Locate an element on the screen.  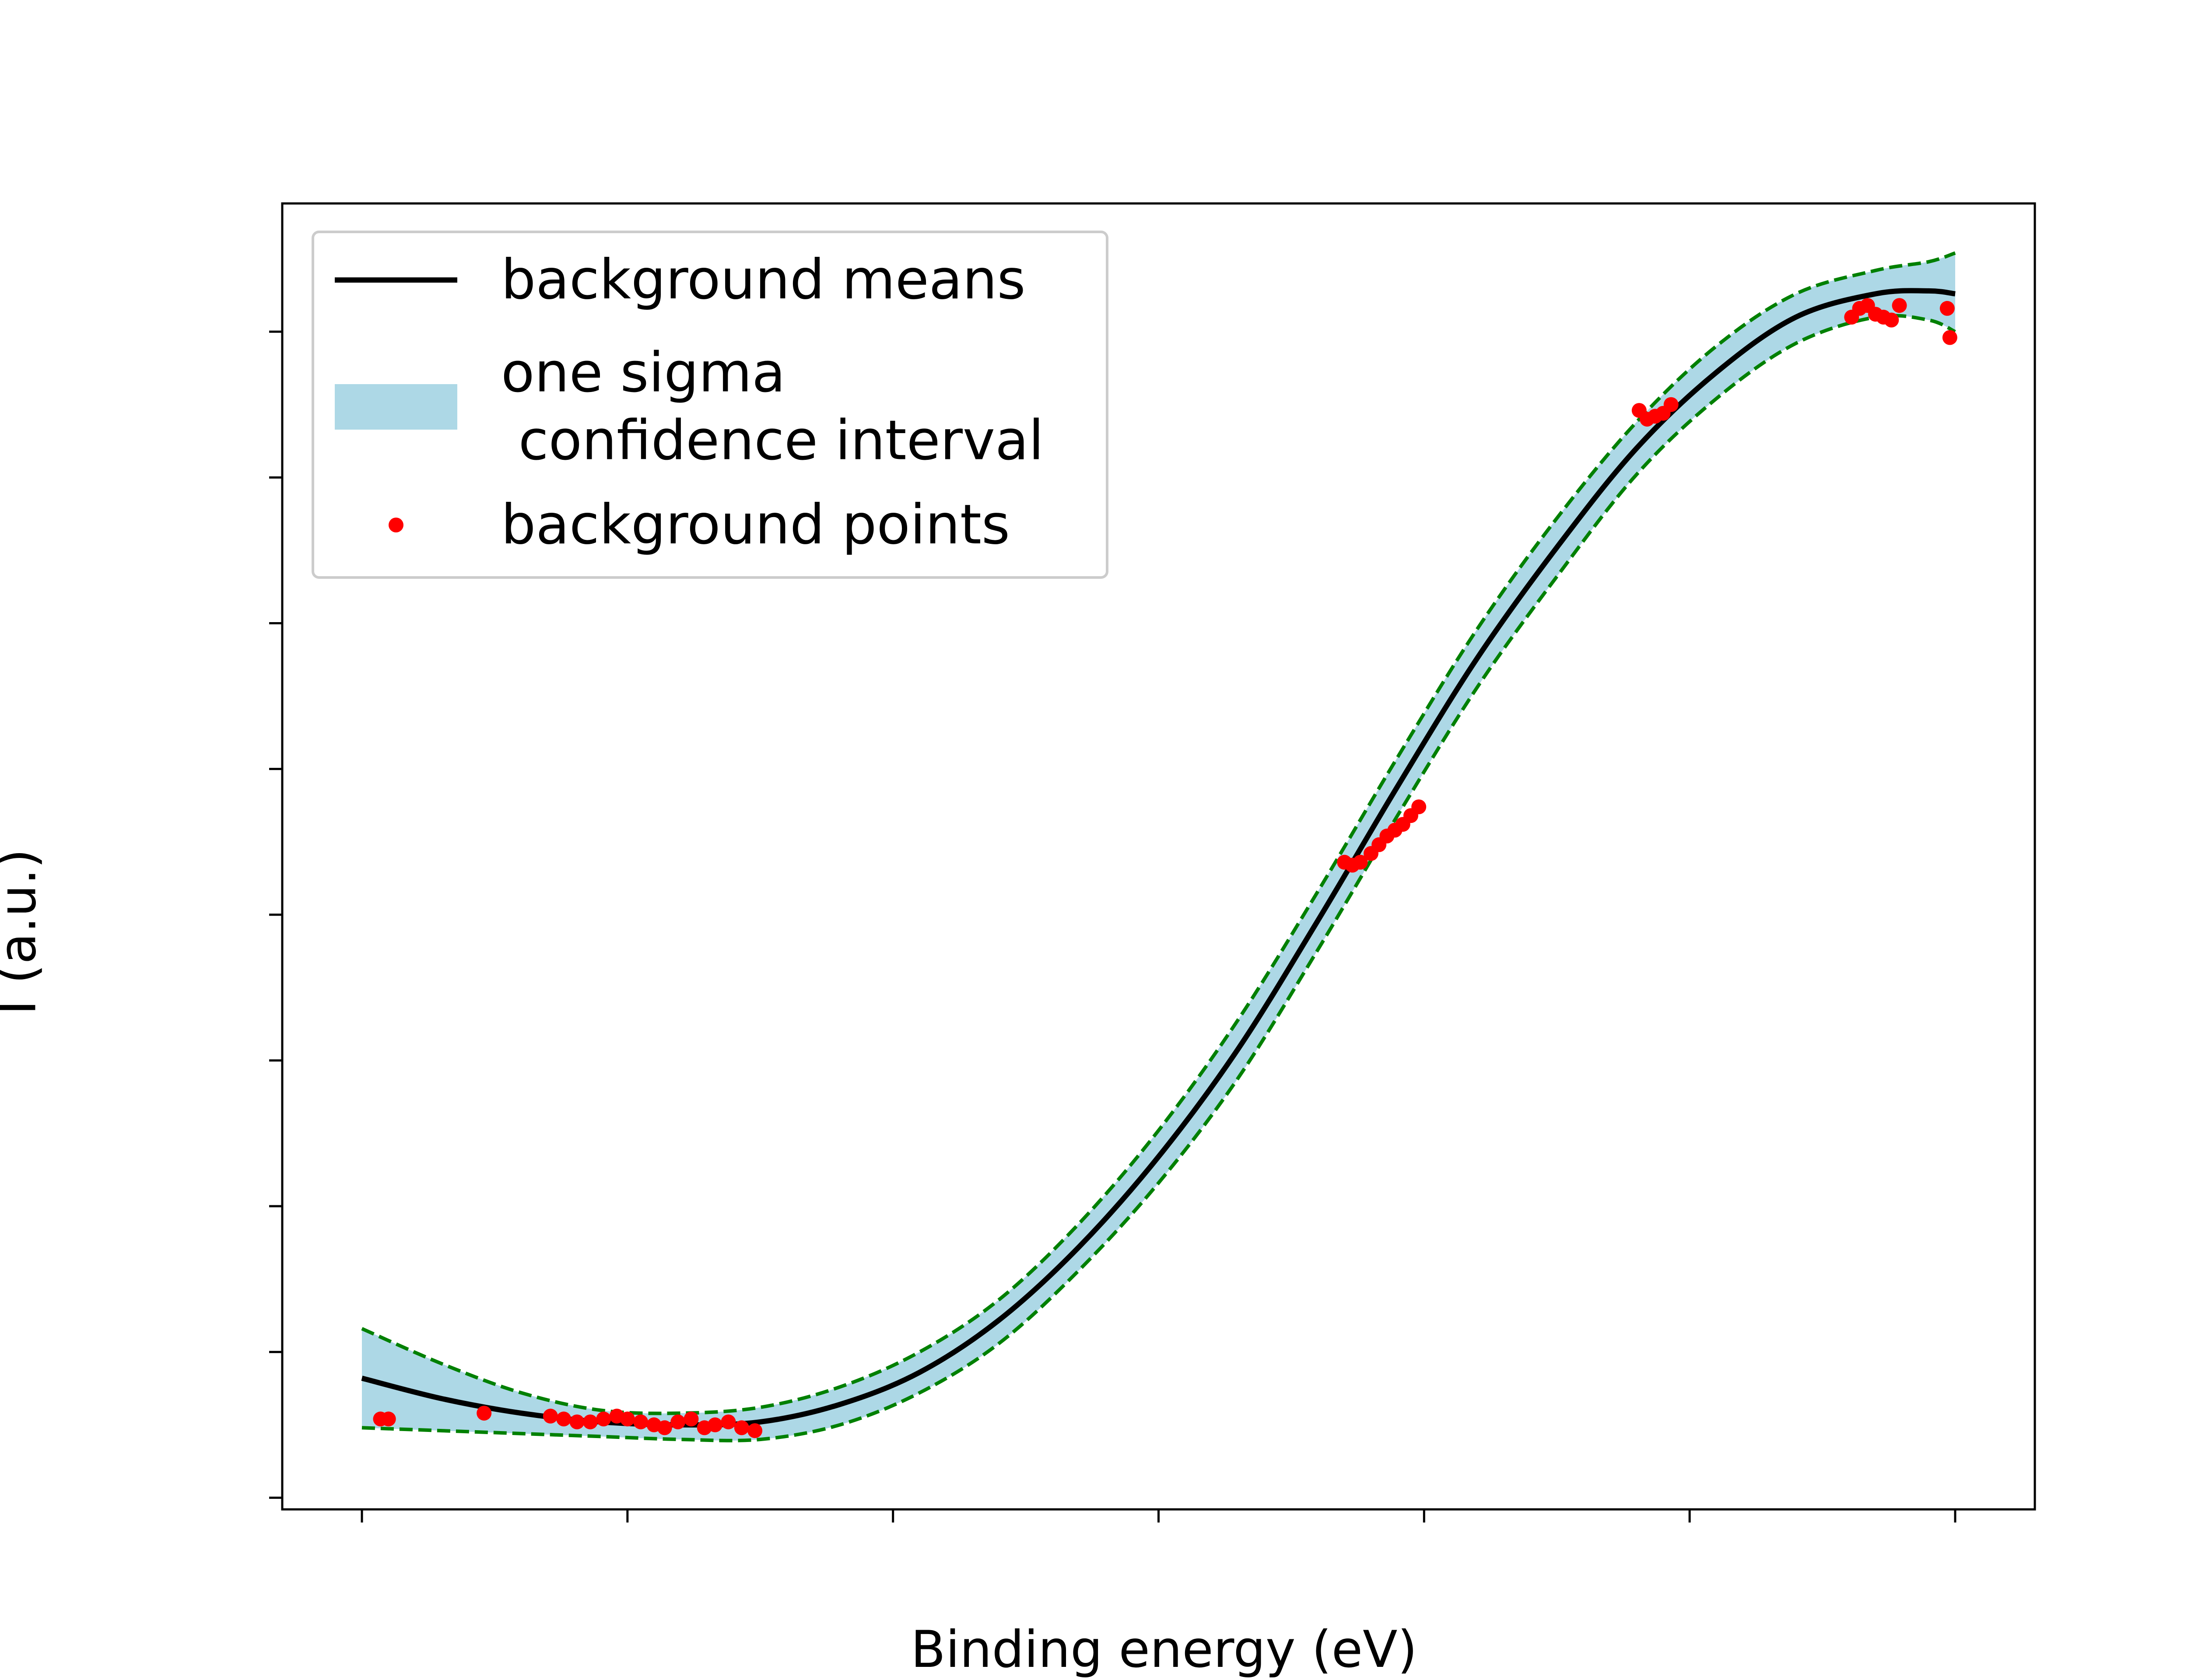
y-axis-title: I (a.u.) is located at coordinates (24, 932).